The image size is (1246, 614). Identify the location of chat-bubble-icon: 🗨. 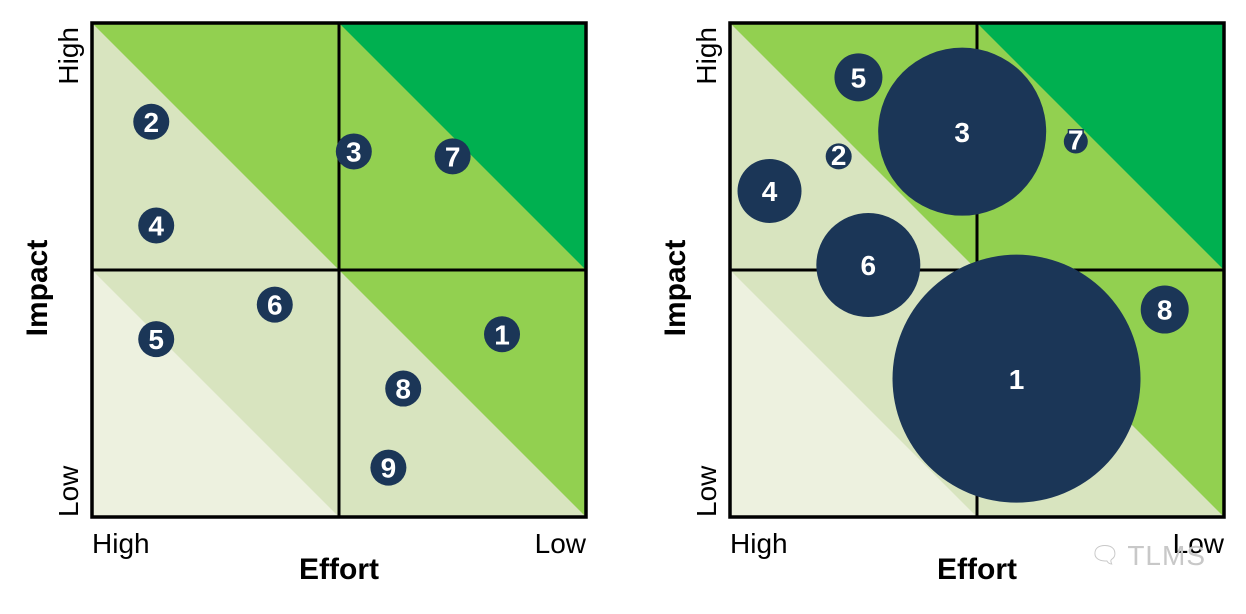
(1105, 555).